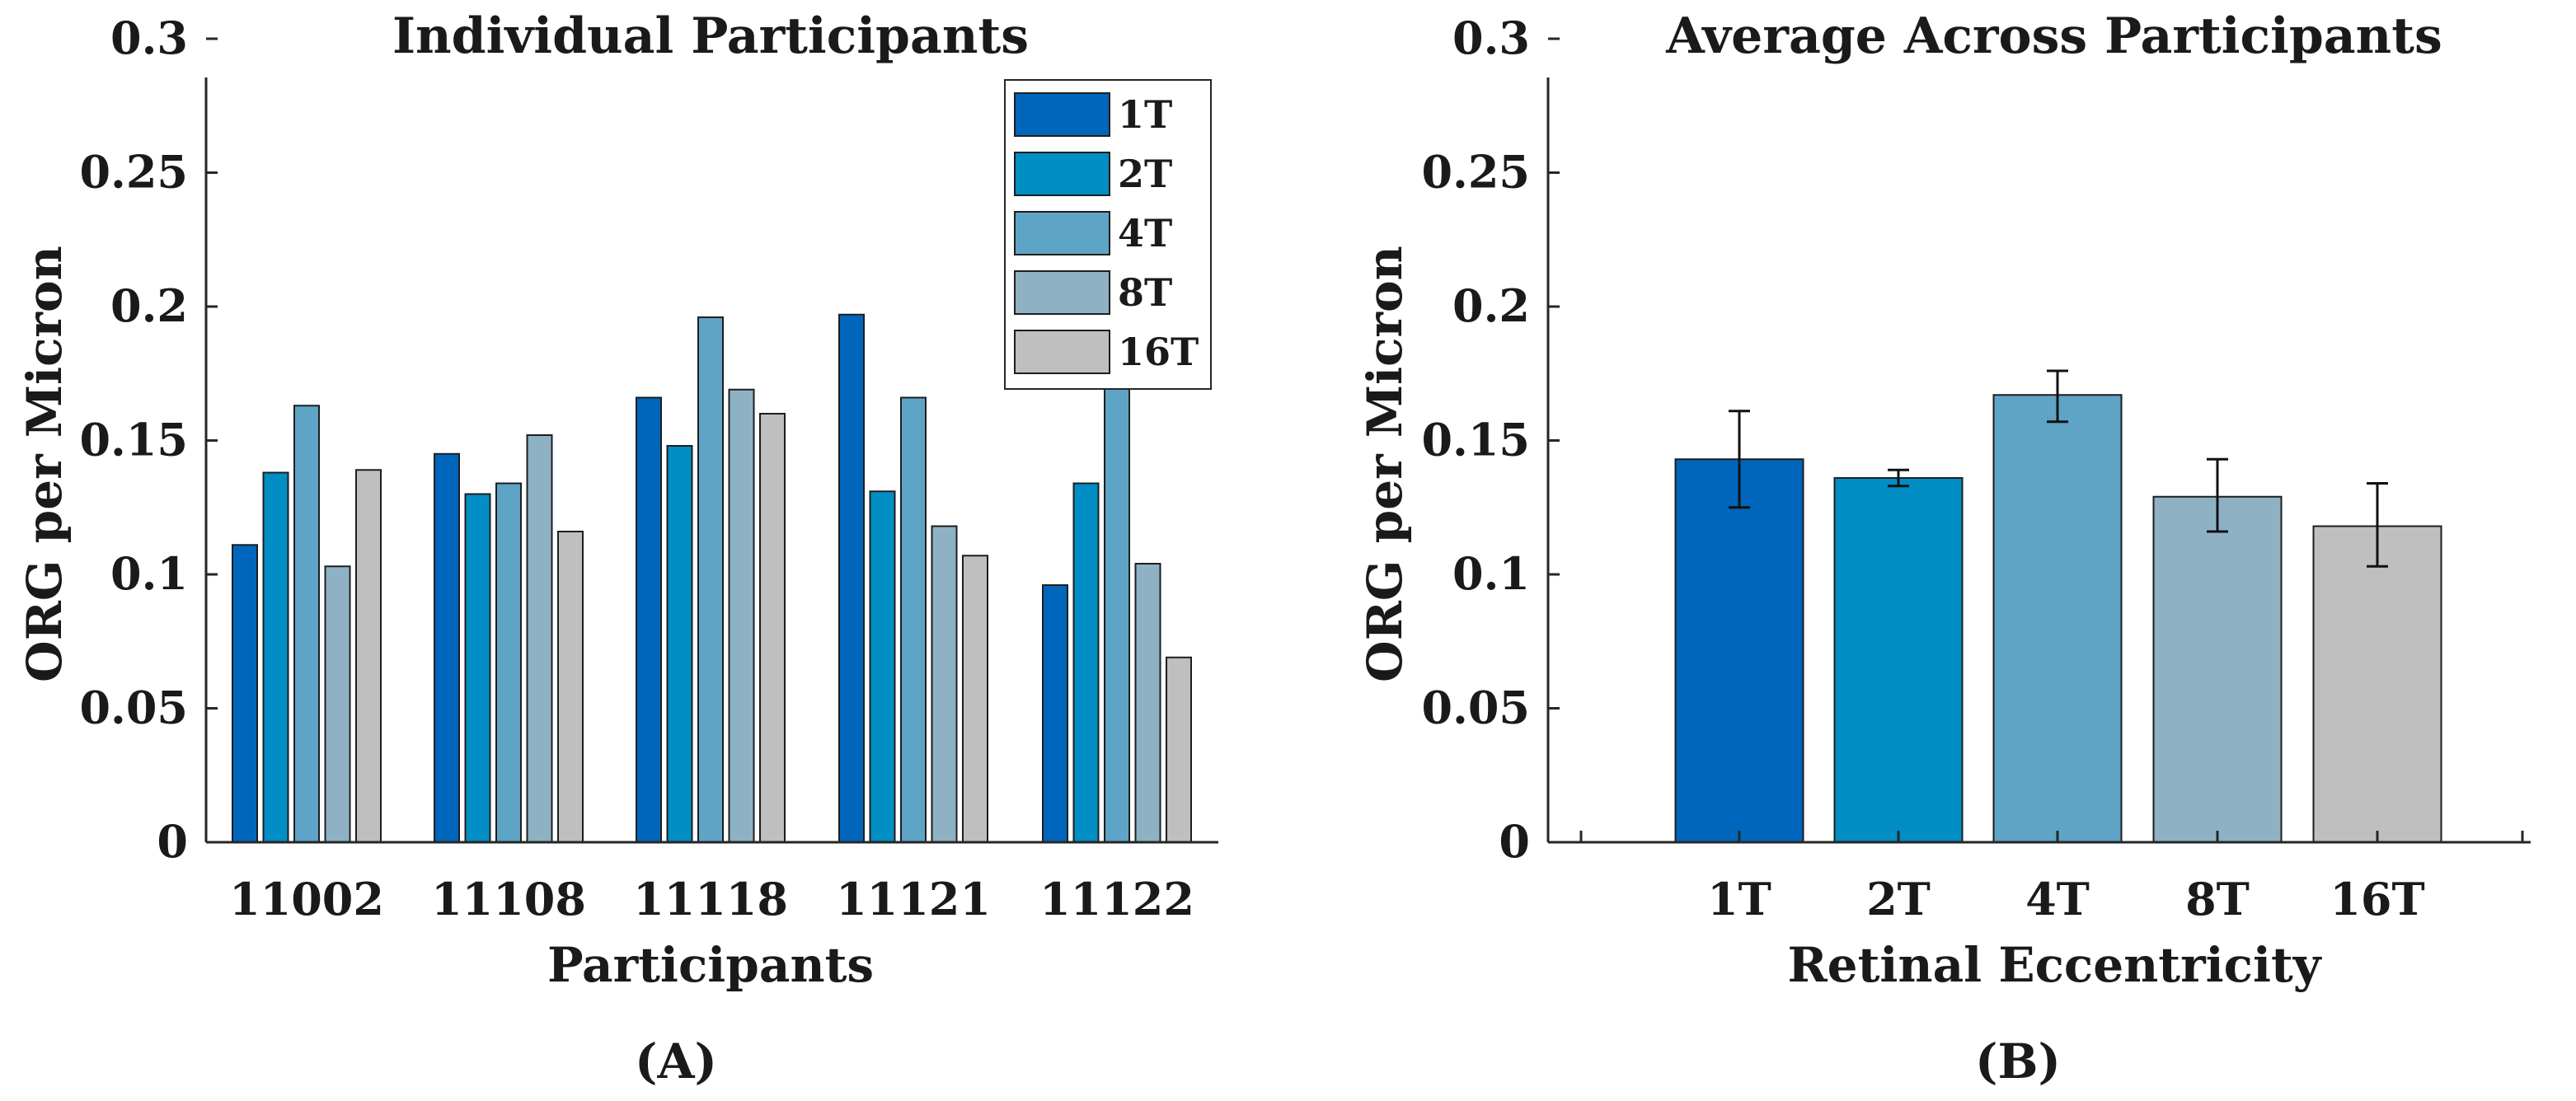 The height and width of the screenshot is (1101, 2576). What do you see at coordinates (149, 573) in the screenshot?
I see `panel-a-y-tick-label: 0.1` at bounding box center [149, 573].